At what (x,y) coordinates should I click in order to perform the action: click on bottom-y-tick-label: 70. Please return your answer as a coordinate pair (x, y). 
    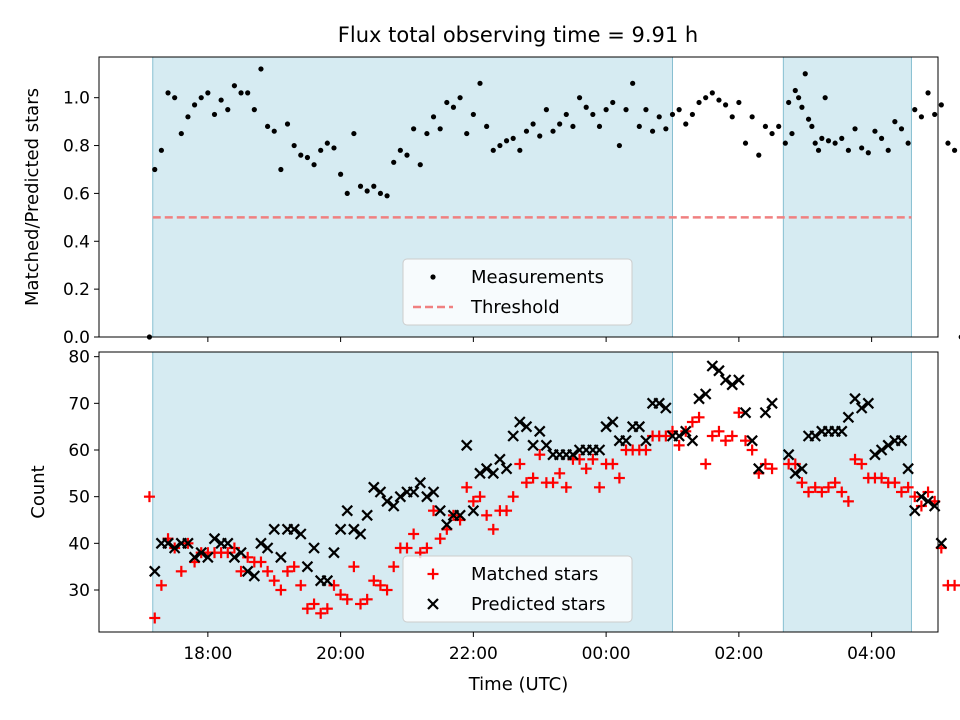
    Looking at the image, I should click on (79, 404).